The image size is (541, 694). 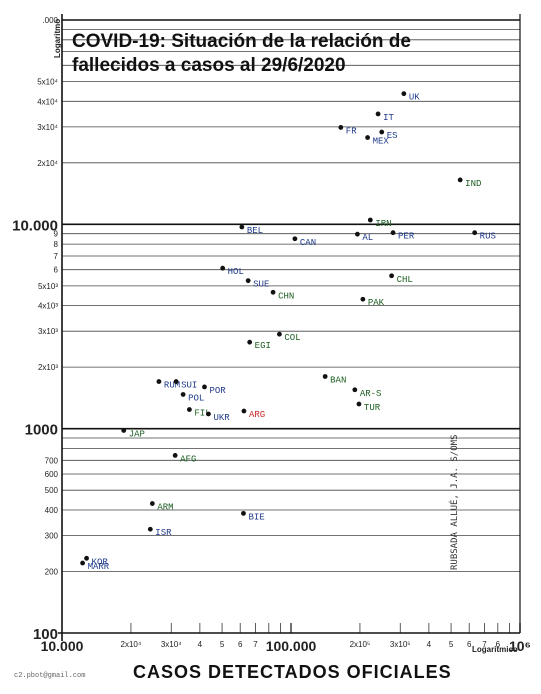 What do you see at coordinates (291, 646) in the screenshot?
I see `x-tick-label: 100.000` at bounding box center [291, 646].